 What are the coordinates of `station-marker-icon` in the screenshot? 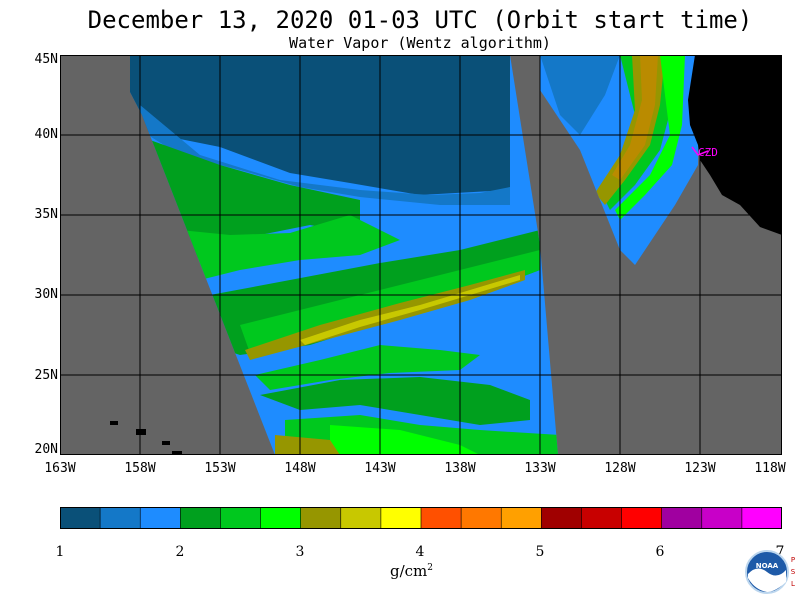 It's located at (700, 151).